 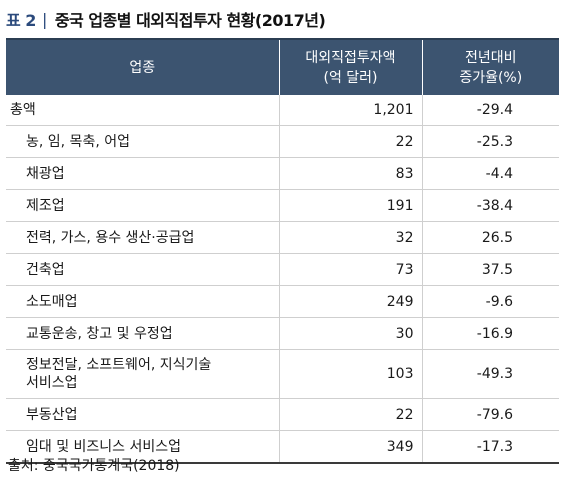 I want to click on change-cell: -49.3, so click(x=490, y=374).